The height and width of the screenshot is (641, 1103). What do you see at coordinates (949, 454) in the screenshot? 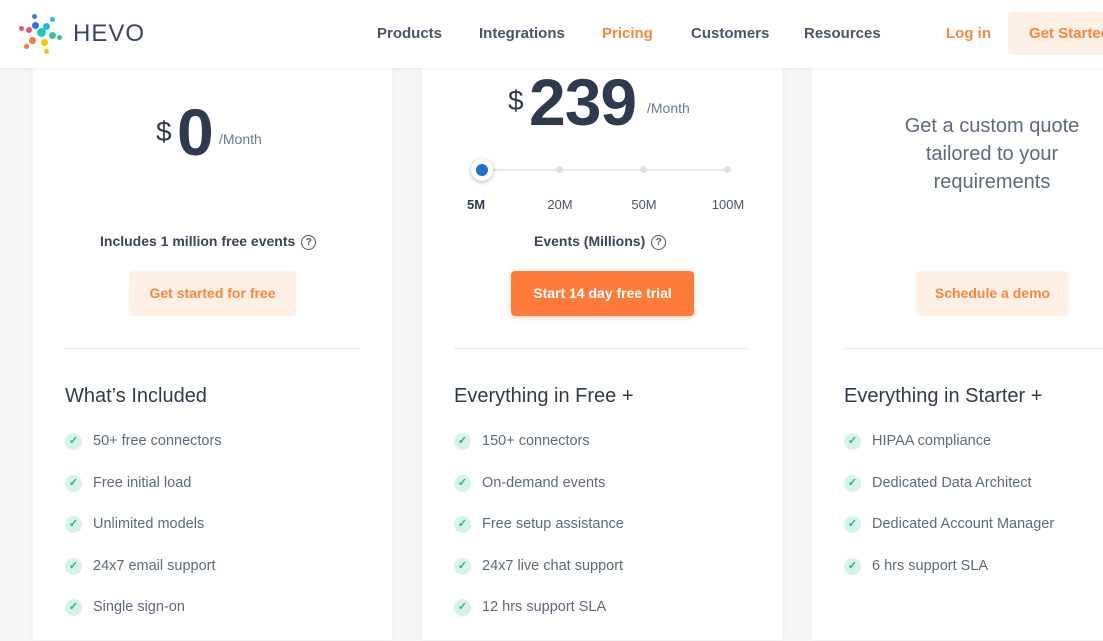
I see `list-item: ✓ HIPAA compliance` at bounding box center [949, 454].